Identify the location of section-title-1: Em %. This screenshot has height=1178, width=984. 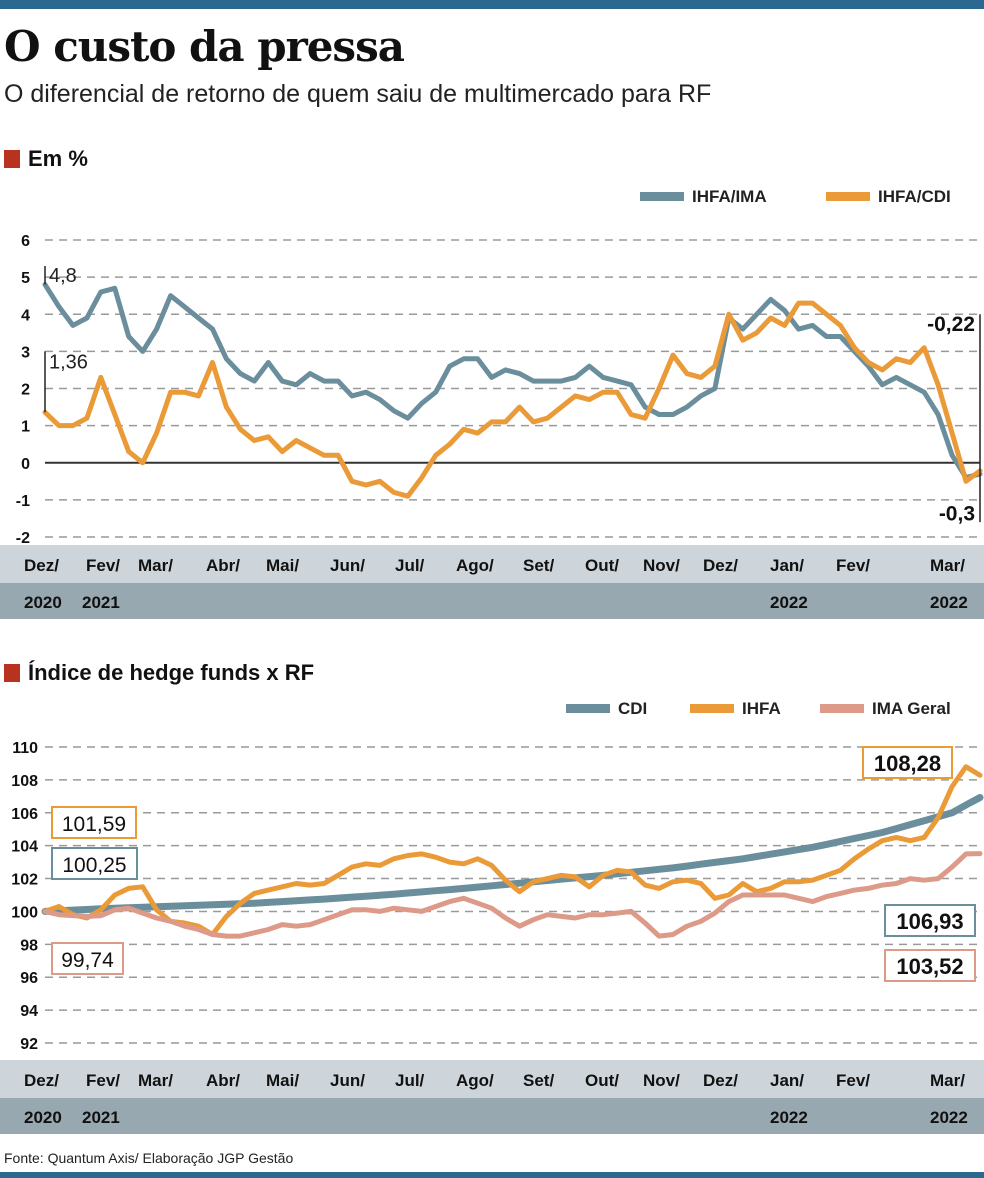
(46, 159).